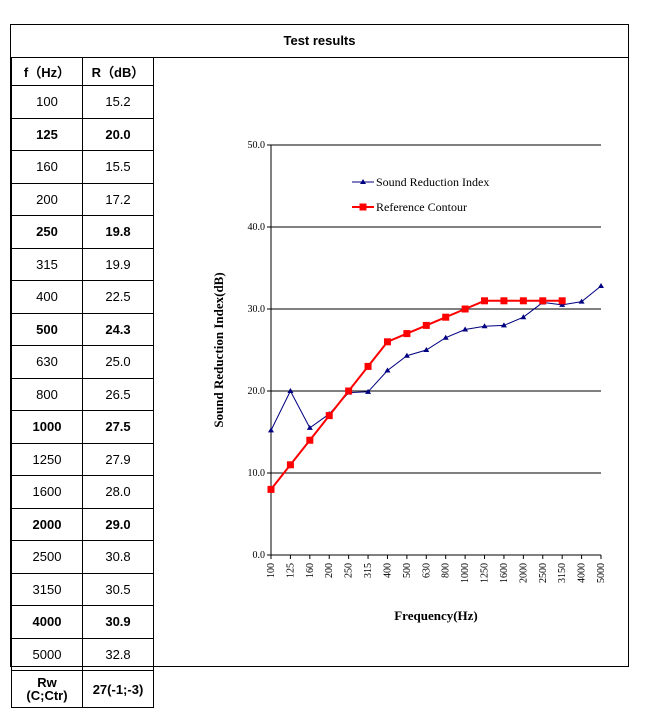 This screenshot has width=655, height=708. I want to click on x-tick-label: 500, so click(407, 570).